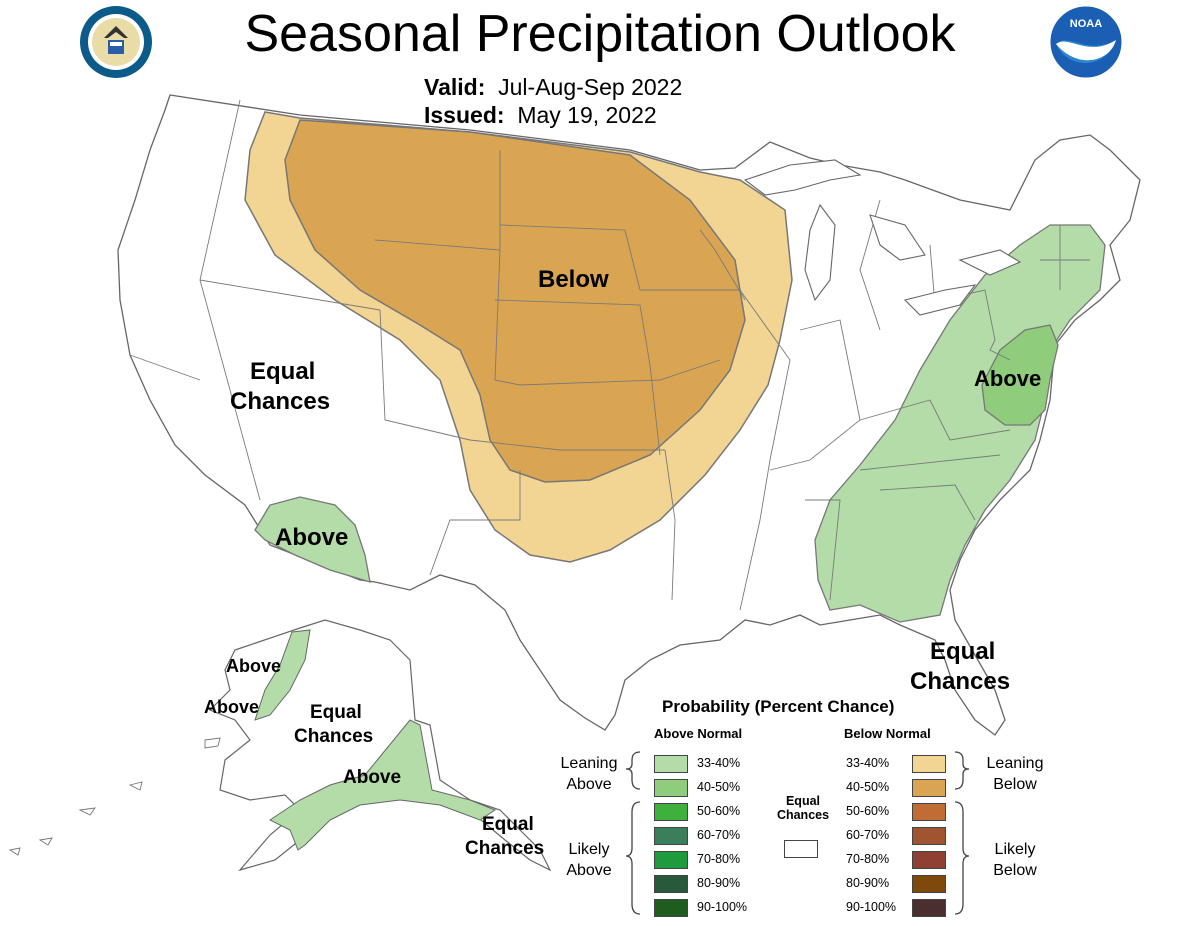 The height and width of the screenshot is (926, 1200). Describe the element at coordinates (508, 824) in the screenshot. I see `label-ak-equal-se-1: Equal` at that location.